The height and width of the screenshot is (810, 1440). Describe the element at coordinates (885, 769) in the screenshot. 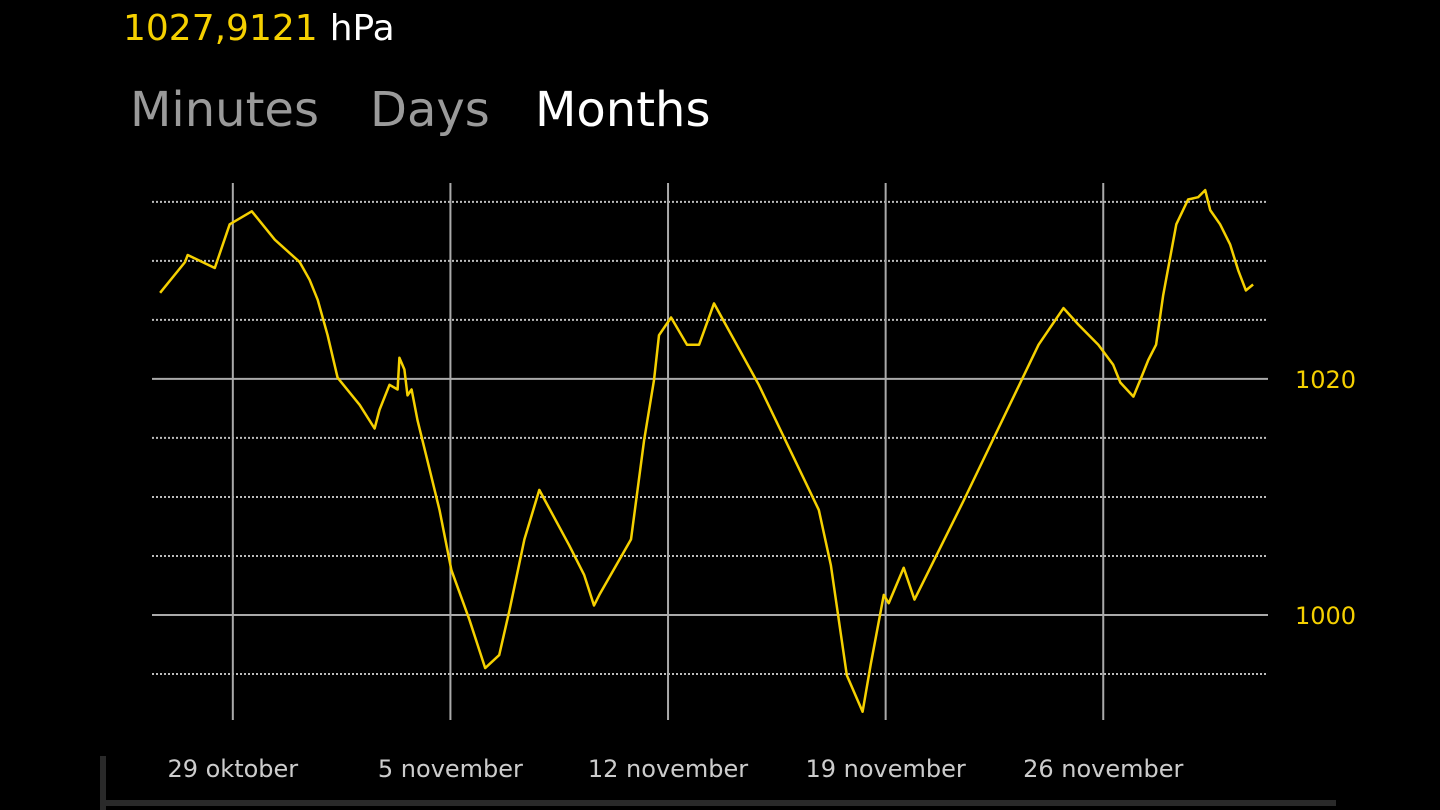

I see `x-tick-label: 19 november` at that location.